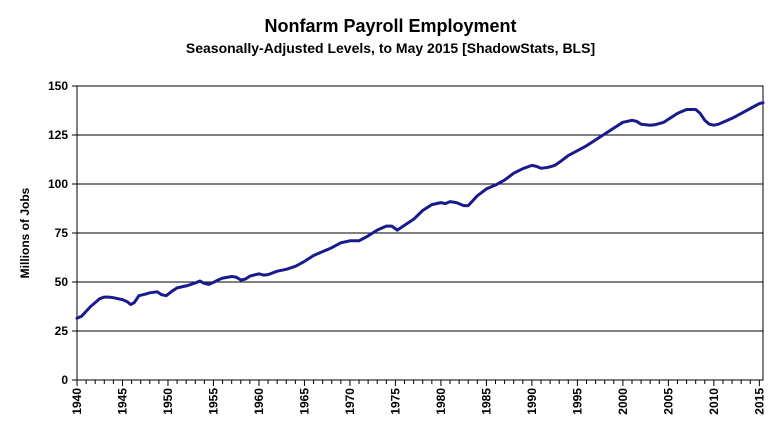  What do you see at coordinates (62, 282) in the screenshot?
I see `y-tick-label: 50` at bounding box center [62, 282].